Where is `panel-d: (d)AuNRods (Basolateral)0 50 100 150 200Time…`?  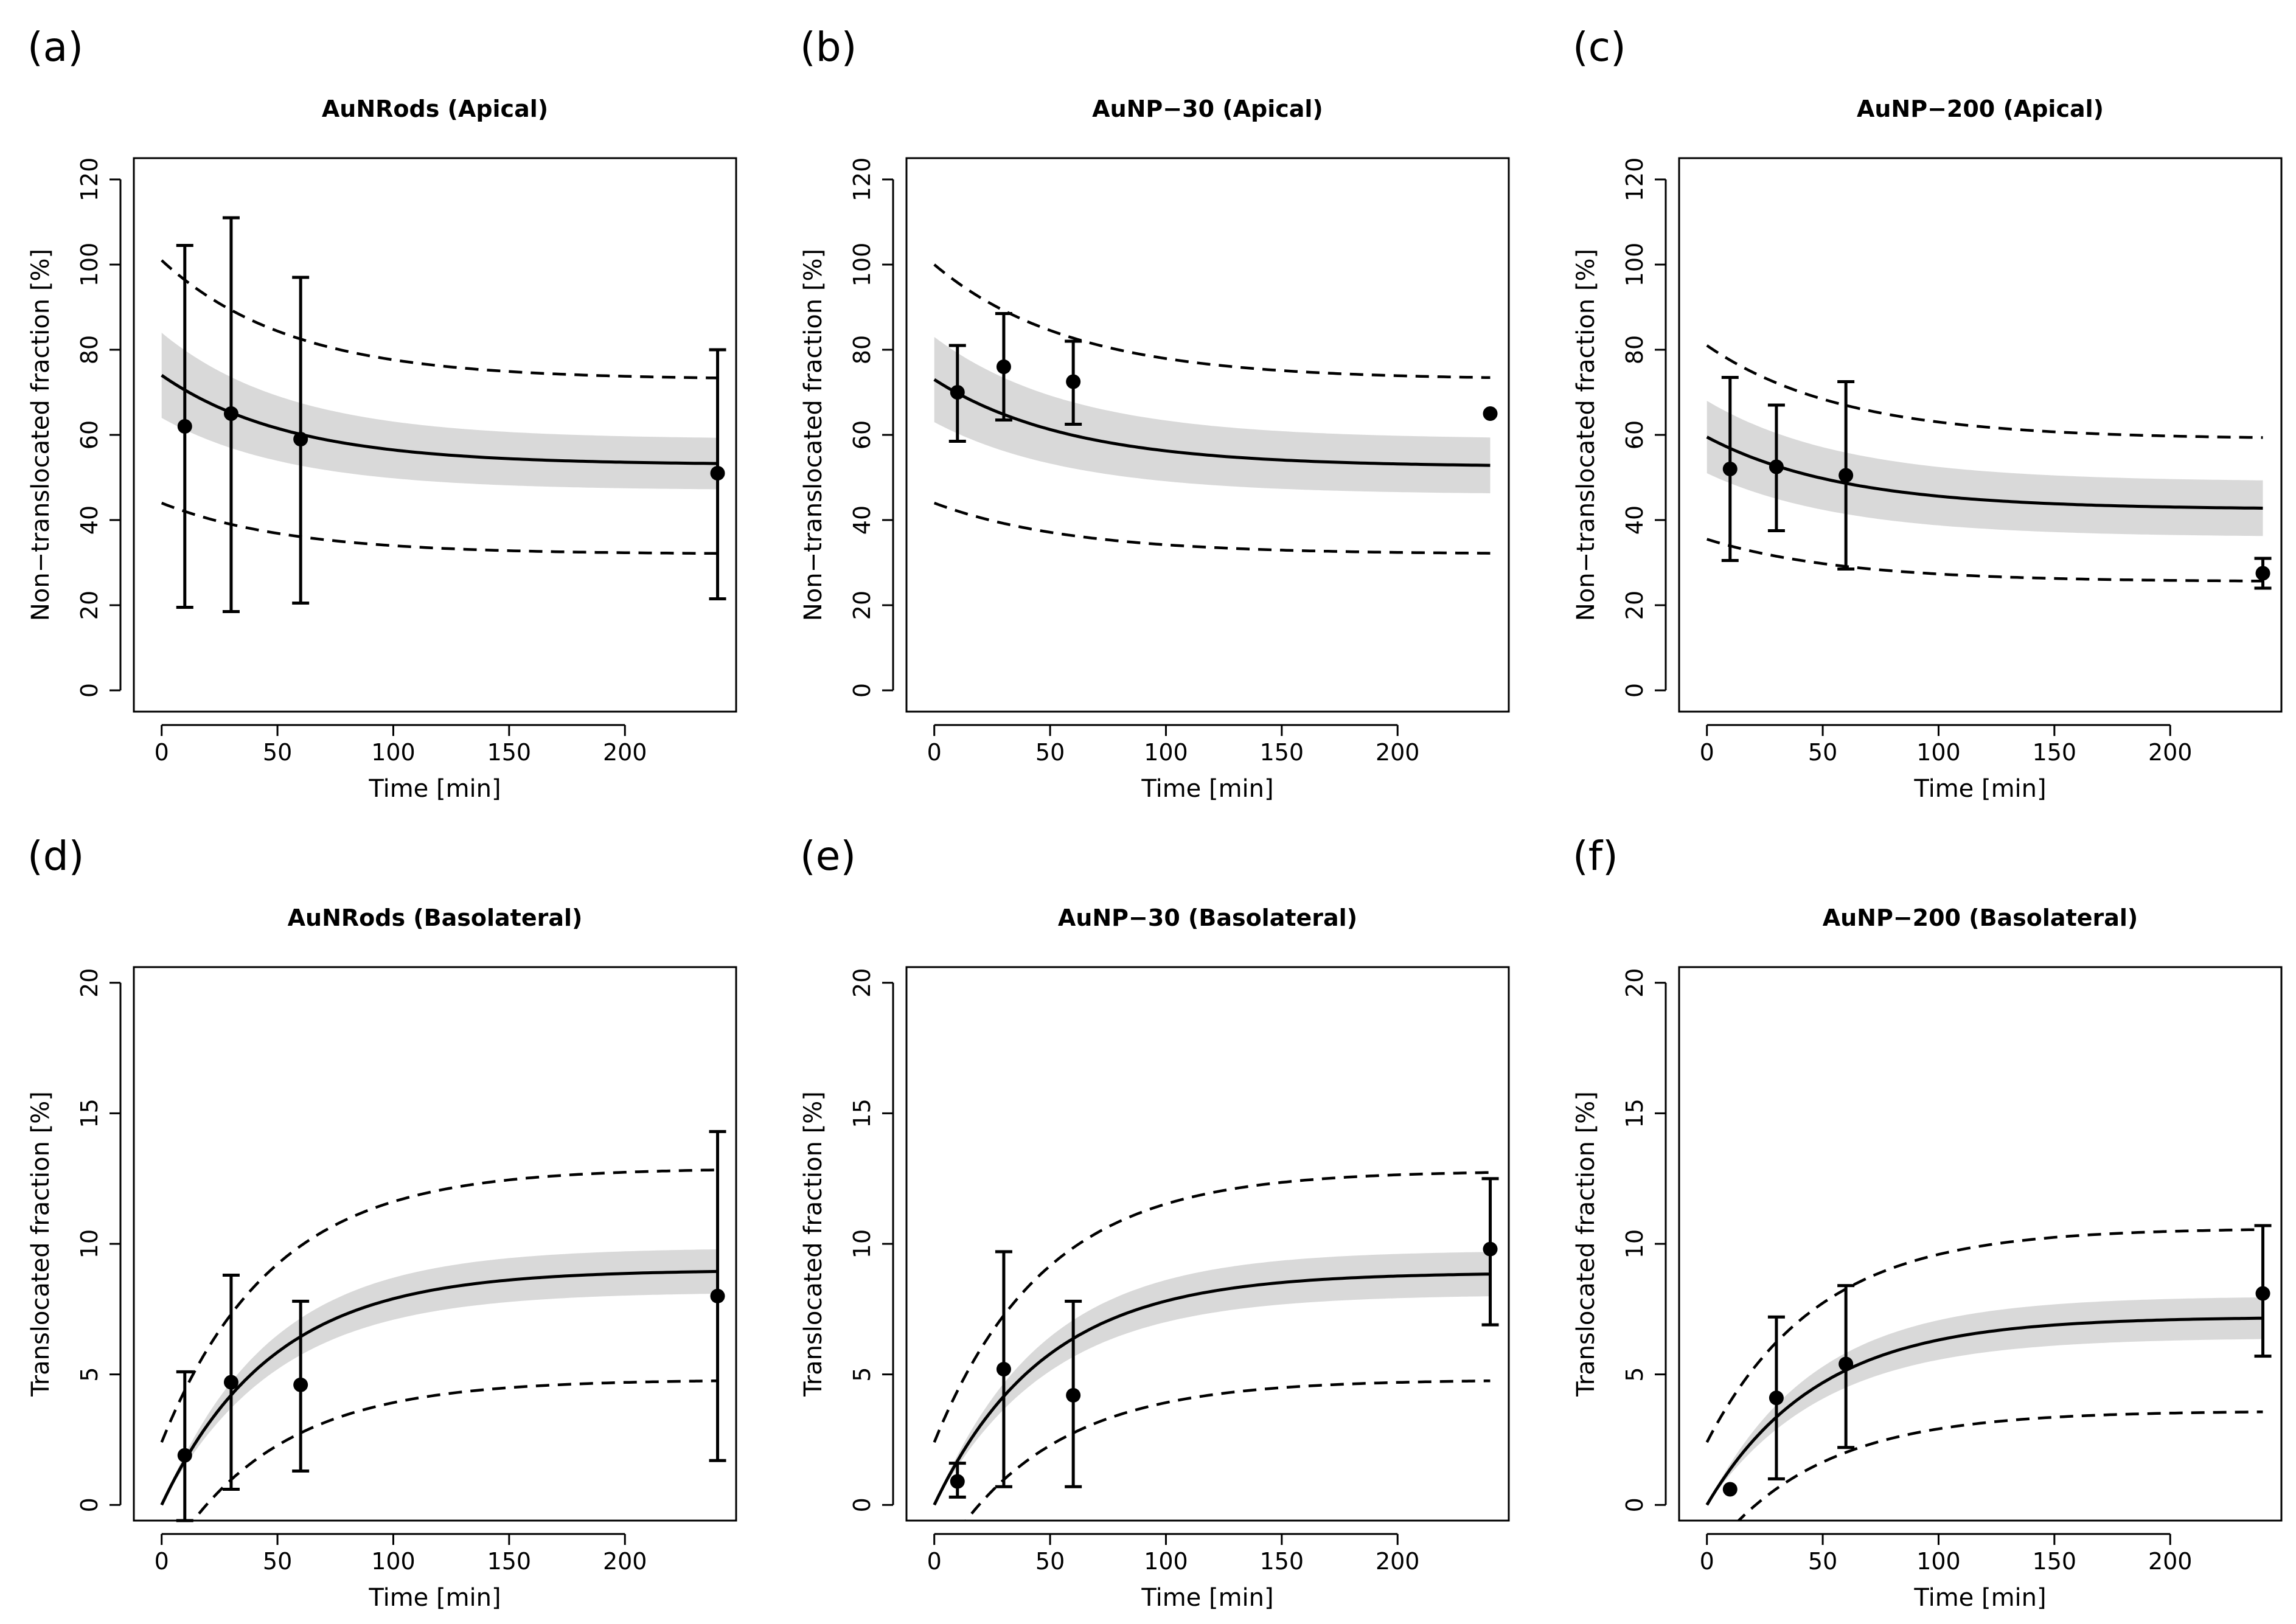 panel-d: (d)AuNRods (Basolateral)0 50 100 150 200Time… is located at coordinates (382, 1222).